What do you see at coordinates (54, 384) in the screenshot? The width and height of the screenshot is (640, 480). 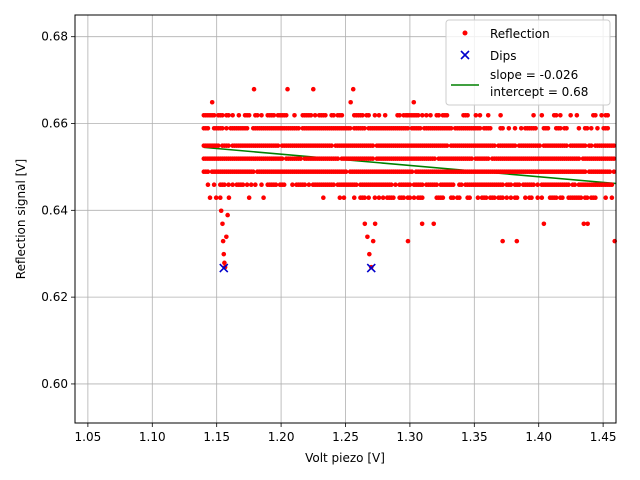 I see `y-tick-label: 0.60` at bounding box center [54, 384].